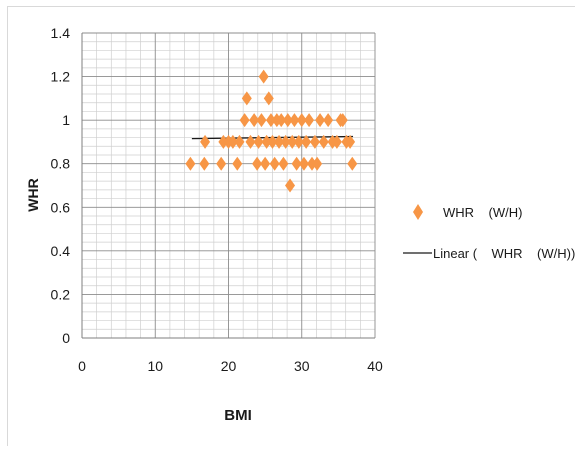 Image resolution: width=578 pixels, height=450 pixels. I want to click on legend: WHR (W/H) Linear ( WHR (W/H)), so click(489, 232).